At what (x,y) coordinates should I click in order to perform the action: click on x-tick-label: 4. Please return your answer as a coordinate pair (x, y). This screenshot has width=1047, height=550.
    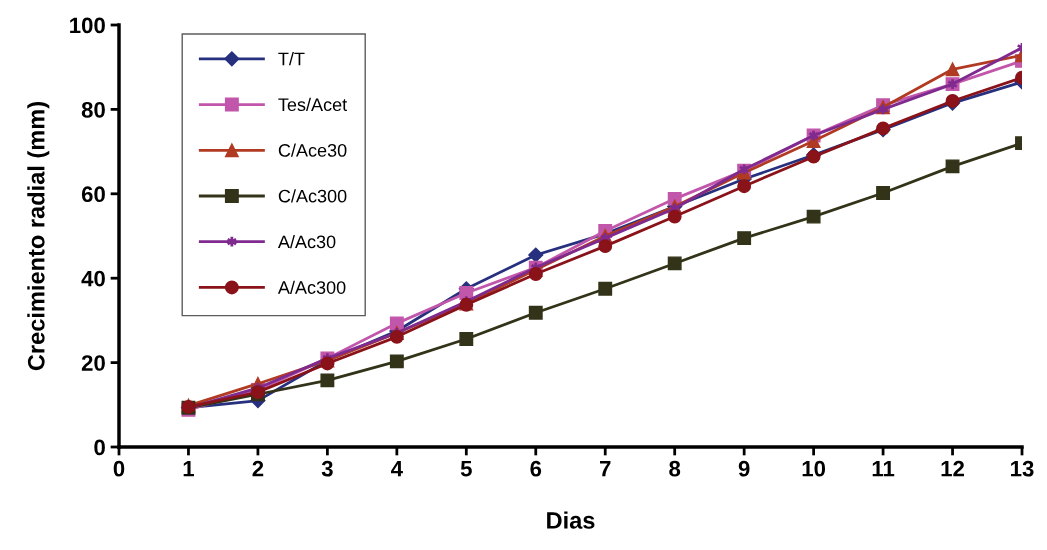
    Looking at the image, I should click on (397, 469).